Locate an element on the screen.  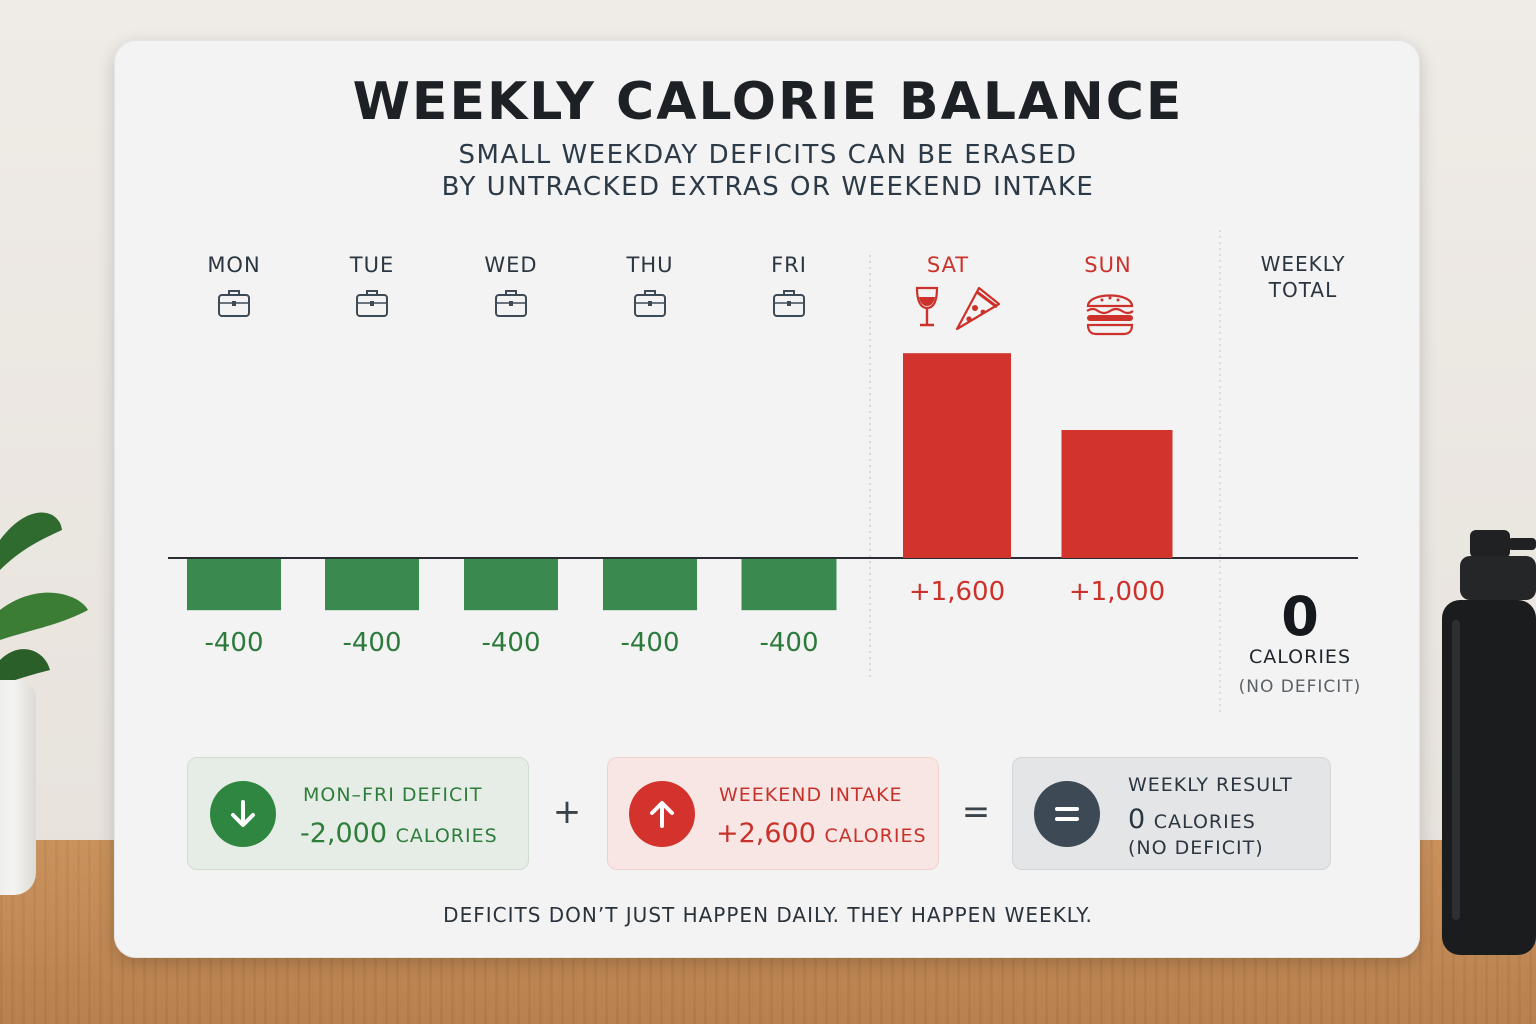
value-label-mon: -400 is located at coordinates (233, 643).